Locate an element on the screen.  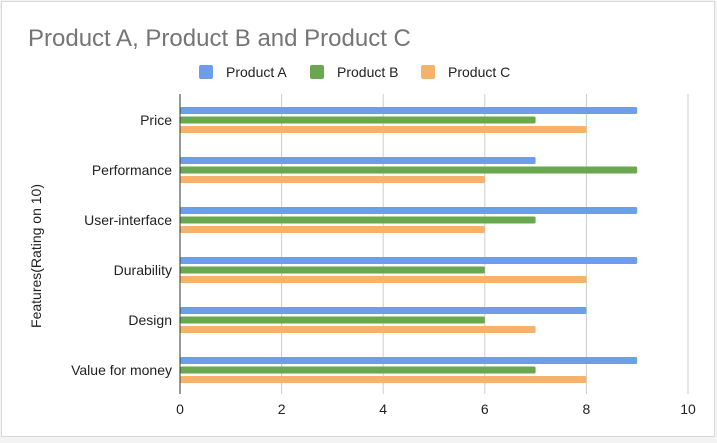
x-tick-label: 0 is located at coordinates (180, 409).